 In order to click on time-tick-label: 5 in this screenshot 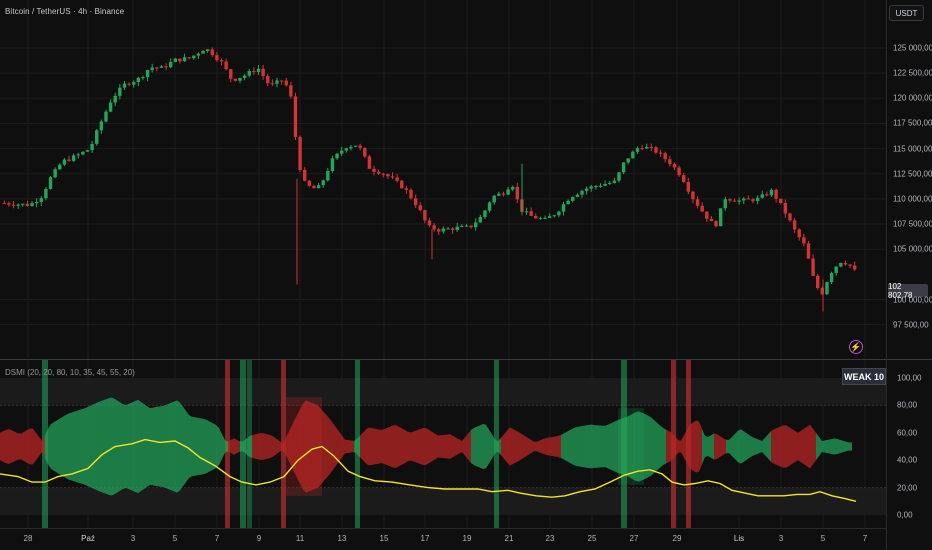, I will do `click(175, 538)`.